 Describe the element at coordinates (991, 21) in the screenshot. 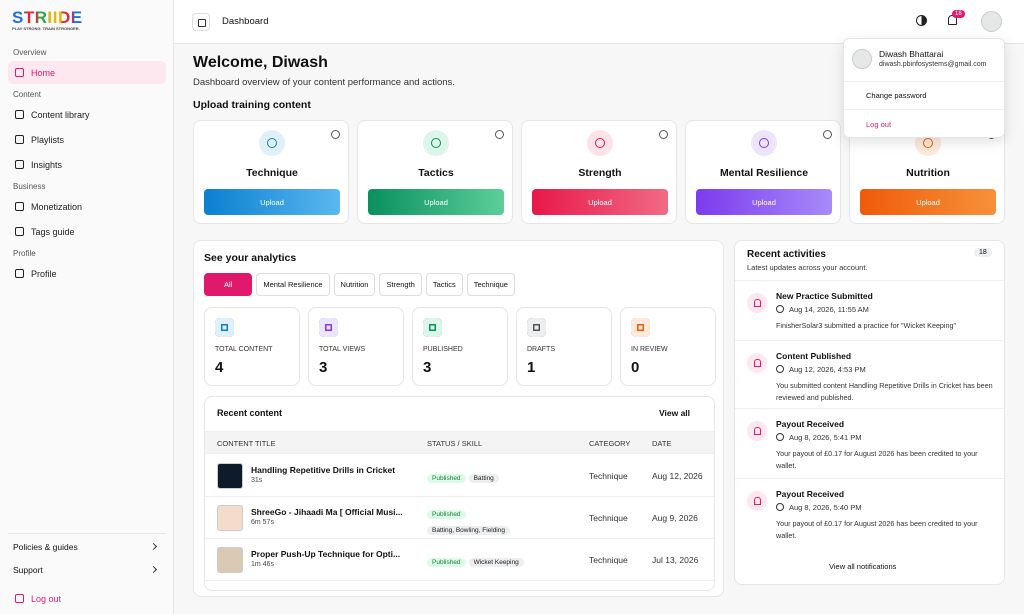

I see `avatar` at that location.